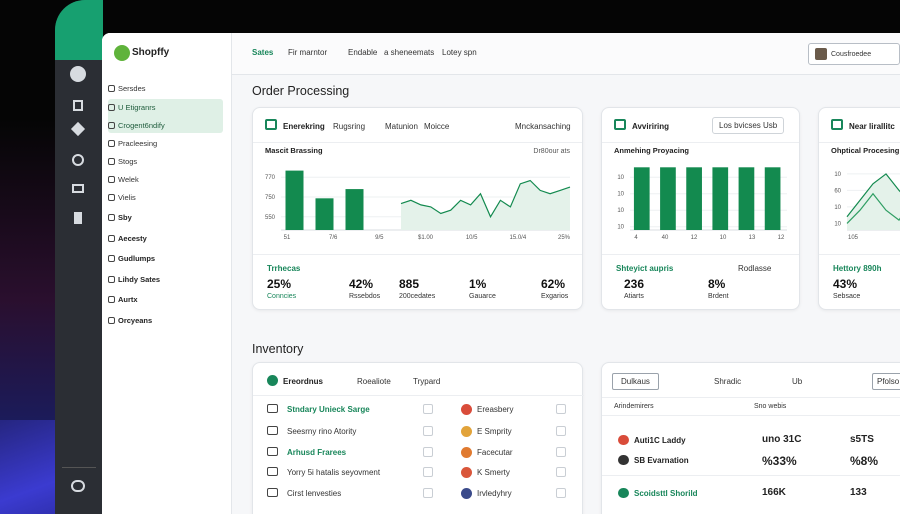  Describe the element at coordinates (409, 284) in the screenshot. I see `stat-value: 885` at that location.